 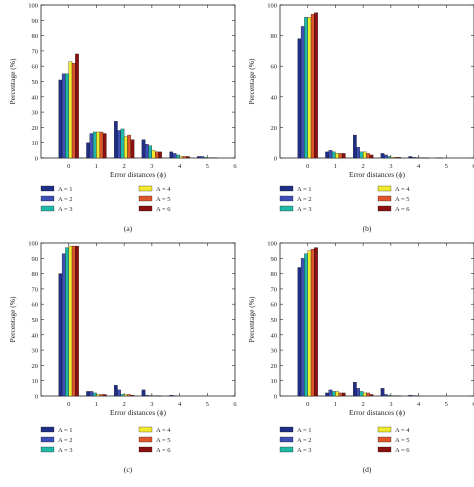 I want to click on legend-label: A = 2, so click(x=65, y=199).